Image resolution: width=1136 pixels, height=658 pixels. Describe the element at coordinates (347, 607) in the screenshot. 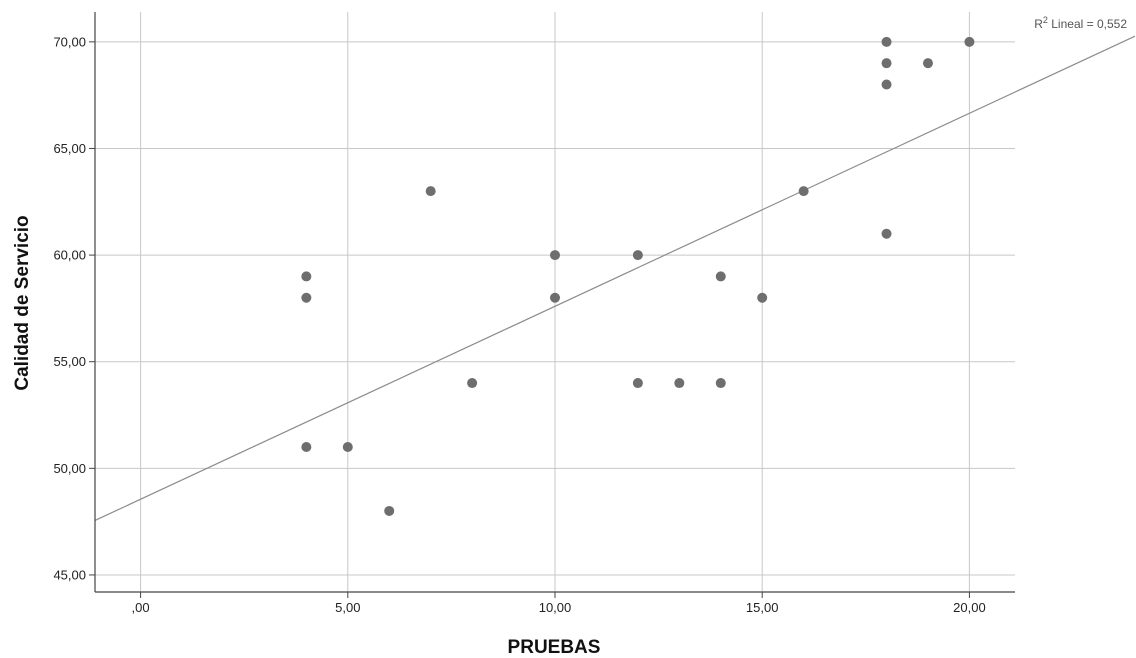

I see `x-tick-label: 5,00` at that location.